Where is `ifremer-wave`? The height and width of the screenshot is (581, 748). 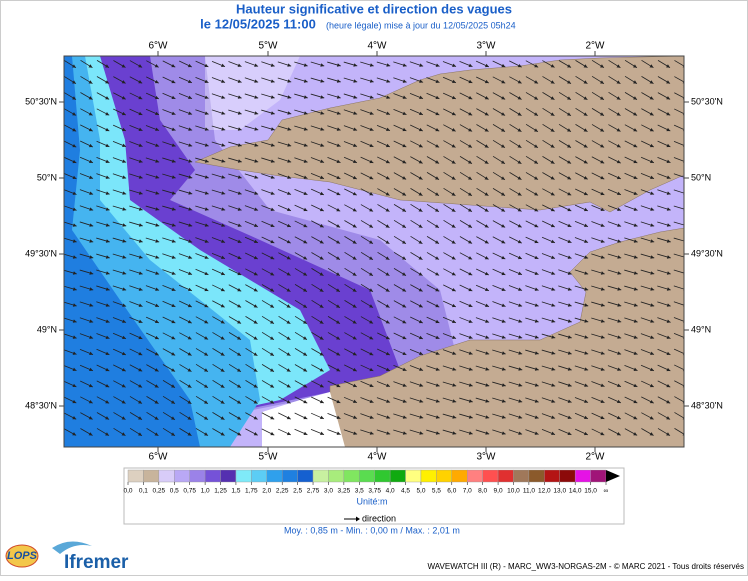
ifremer-wave is located at coordinates (72, 547).